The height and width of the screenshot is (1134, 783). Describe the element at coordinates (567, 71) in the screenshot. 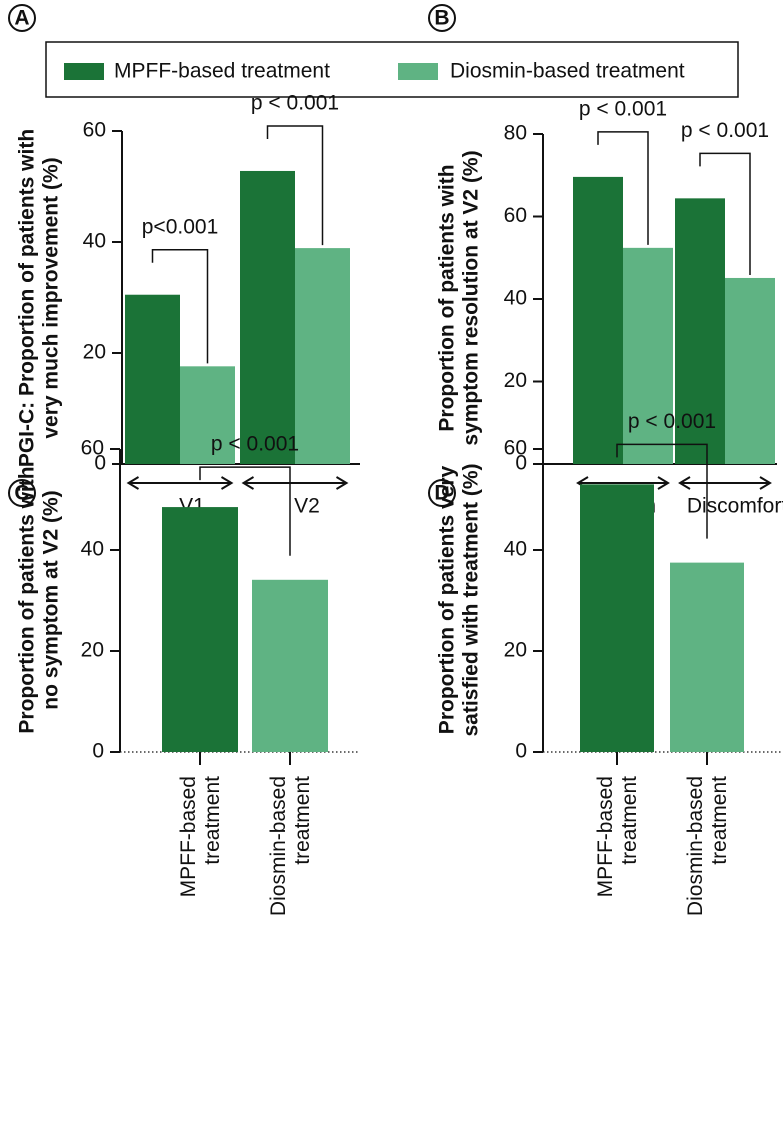

I see `legend-label: Diosmin-based treatment` at that location.